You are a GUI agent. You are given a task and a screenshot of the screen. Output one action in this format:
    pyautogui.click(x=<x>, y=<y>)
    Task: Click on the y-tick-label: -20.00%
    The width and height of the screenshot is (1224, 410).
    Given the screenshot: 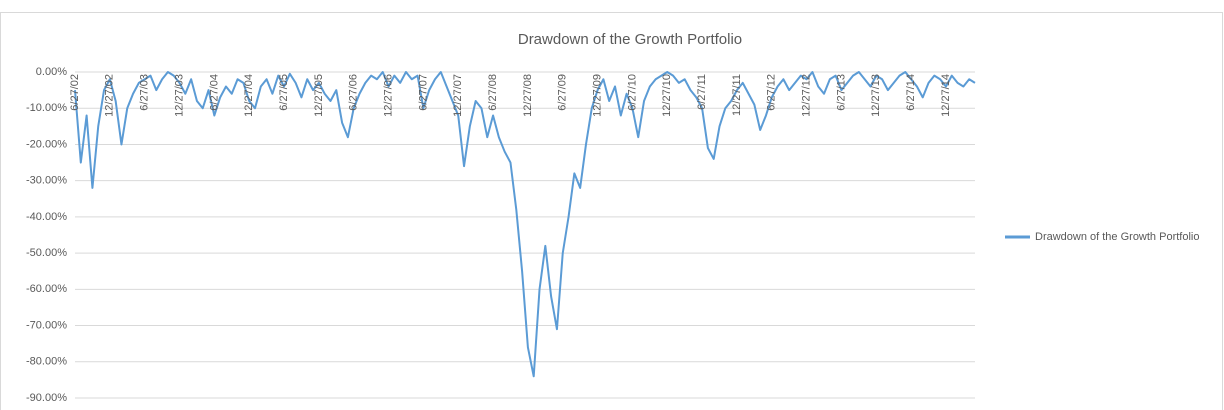 What is the action you would take?
    pyautogui.click(x=46, y=144)
    